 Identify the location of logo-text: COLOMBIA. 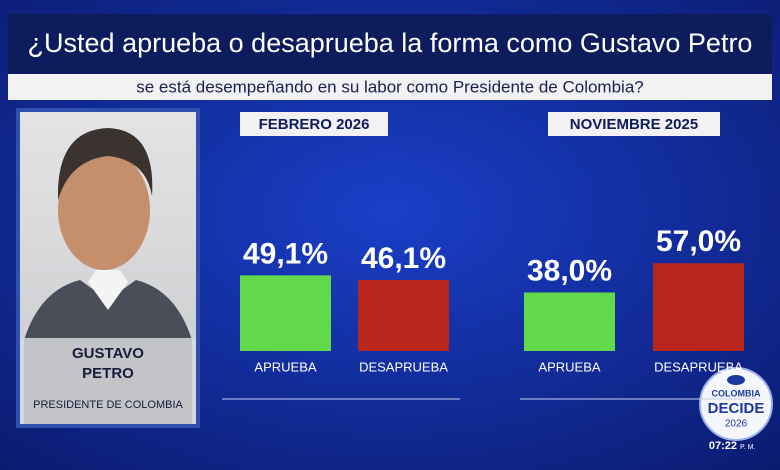
(736, 393).